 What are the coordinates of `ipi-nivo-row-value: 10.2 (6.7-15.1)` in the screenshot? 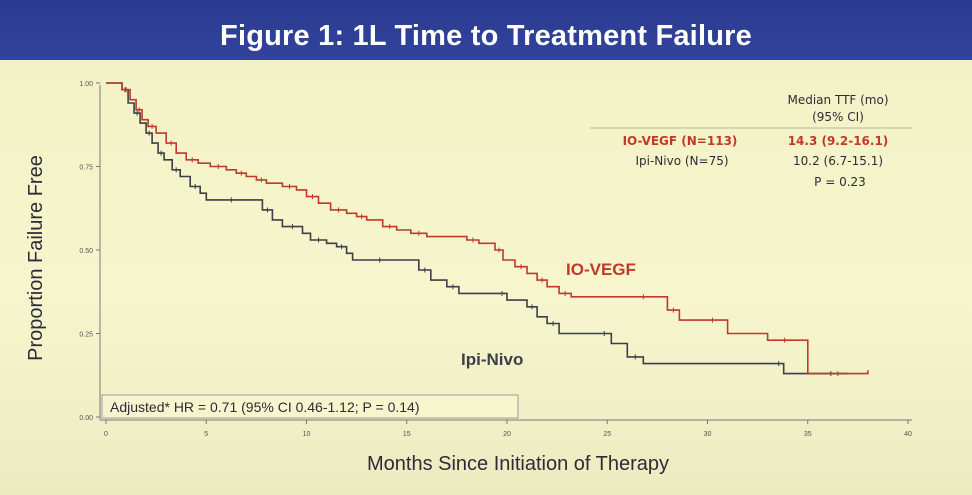 It's located at (838, 161).